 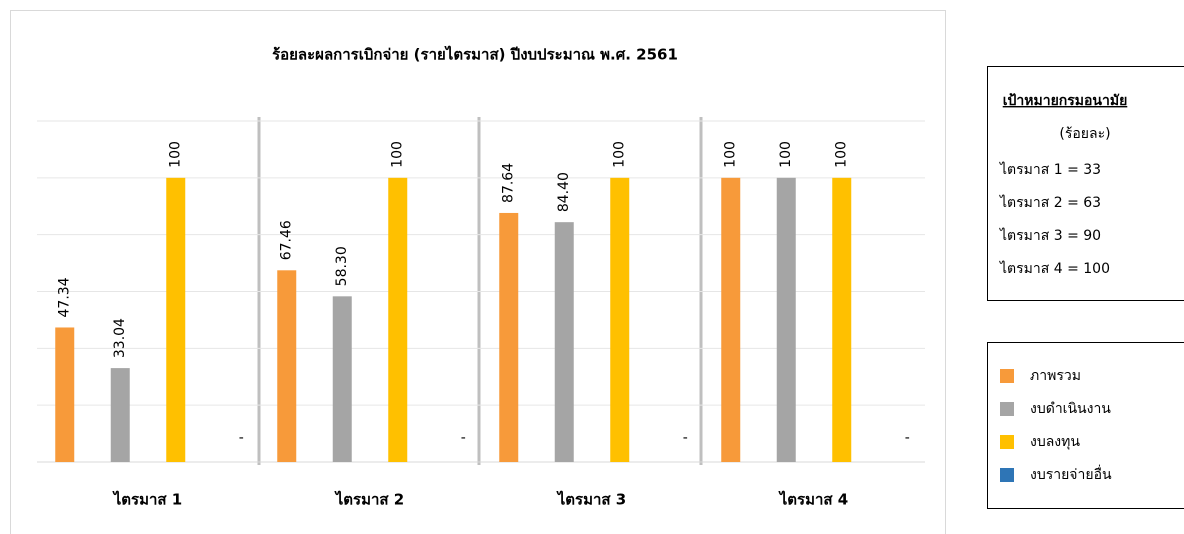 I want to click on data-label: 58.30, so click(x=342, y=266).